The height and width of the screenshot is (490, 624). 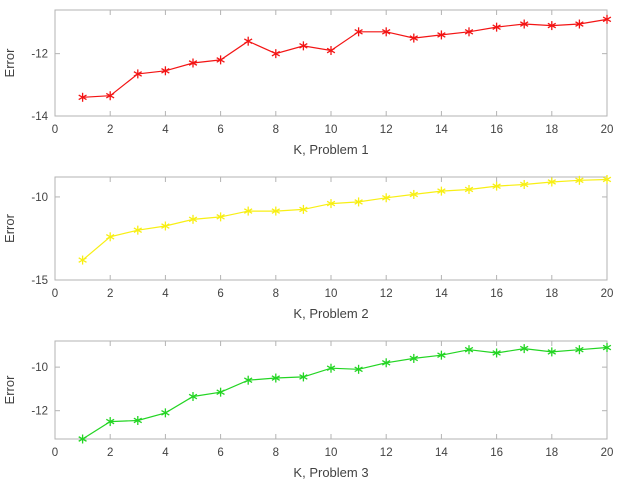 What do you see at coordinates (276, 130) in the screenshot?
I see `x-tick-label: 8` at bounding box center [276, 130].